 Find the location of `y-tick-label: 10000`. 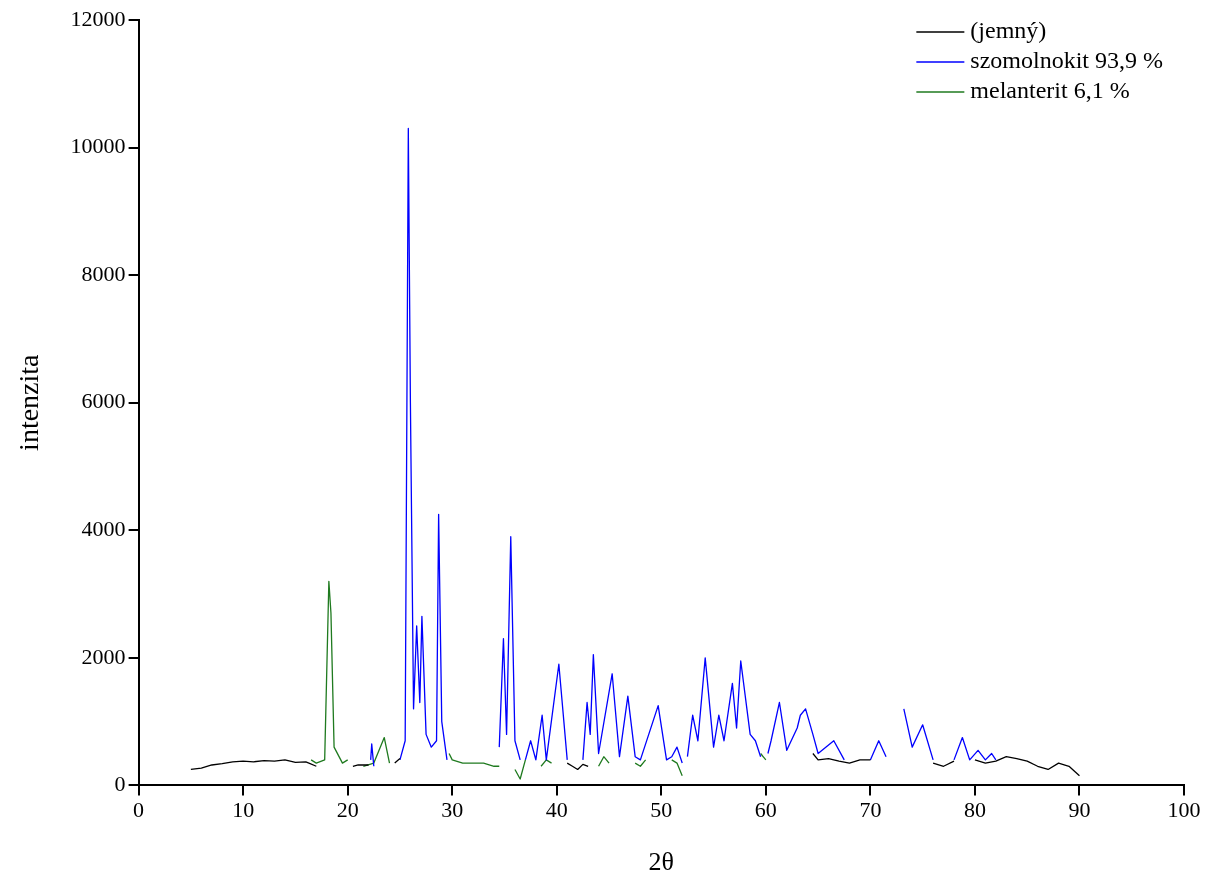

y-tick-label: 10000 is located at coordinates (98, 146).